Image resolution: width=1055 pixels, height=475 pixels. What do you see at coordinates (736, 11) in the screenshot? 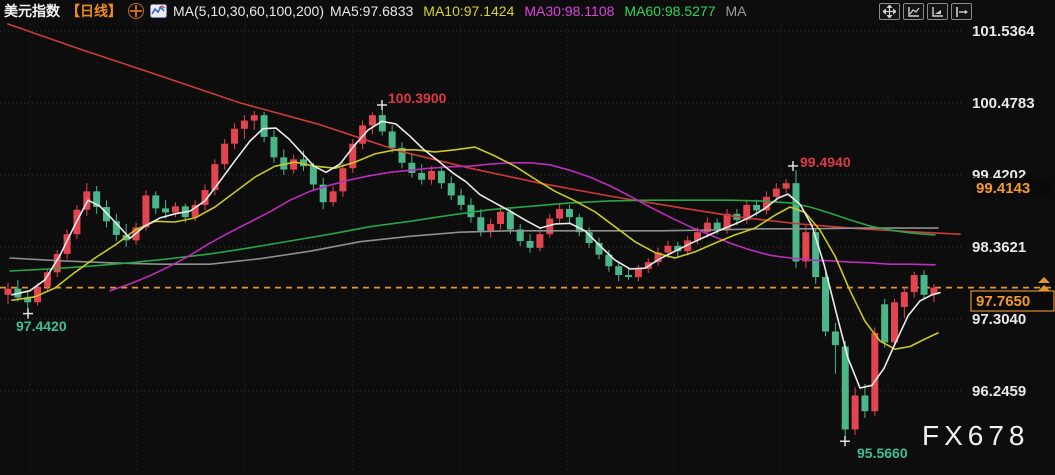
I see `ma-value-4: MA` at bounding box center [736, 11].